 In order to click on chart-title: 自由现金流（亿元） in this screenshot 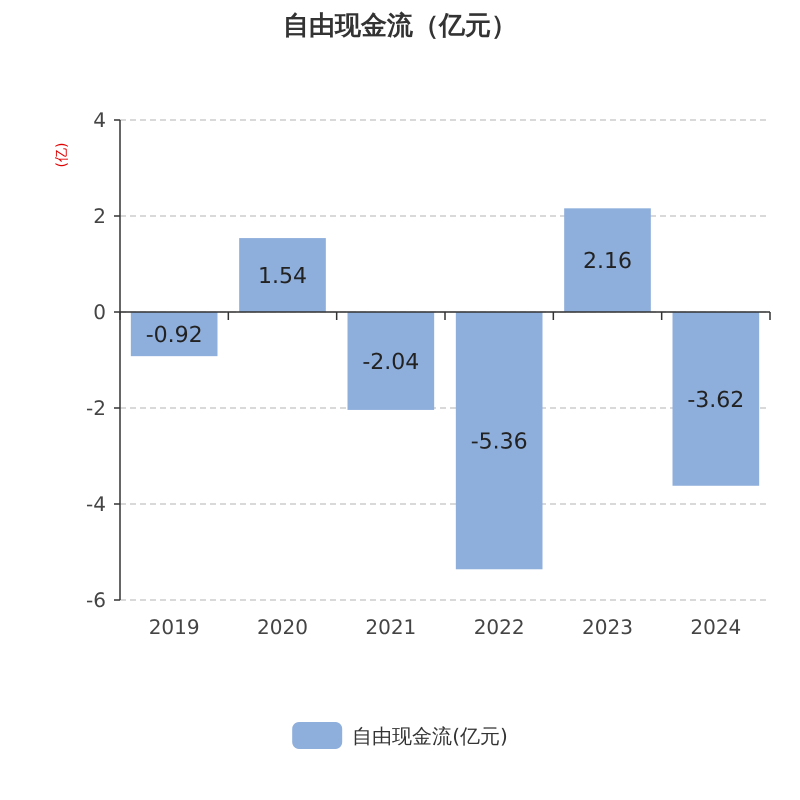, I will do `click(400, 26)`.